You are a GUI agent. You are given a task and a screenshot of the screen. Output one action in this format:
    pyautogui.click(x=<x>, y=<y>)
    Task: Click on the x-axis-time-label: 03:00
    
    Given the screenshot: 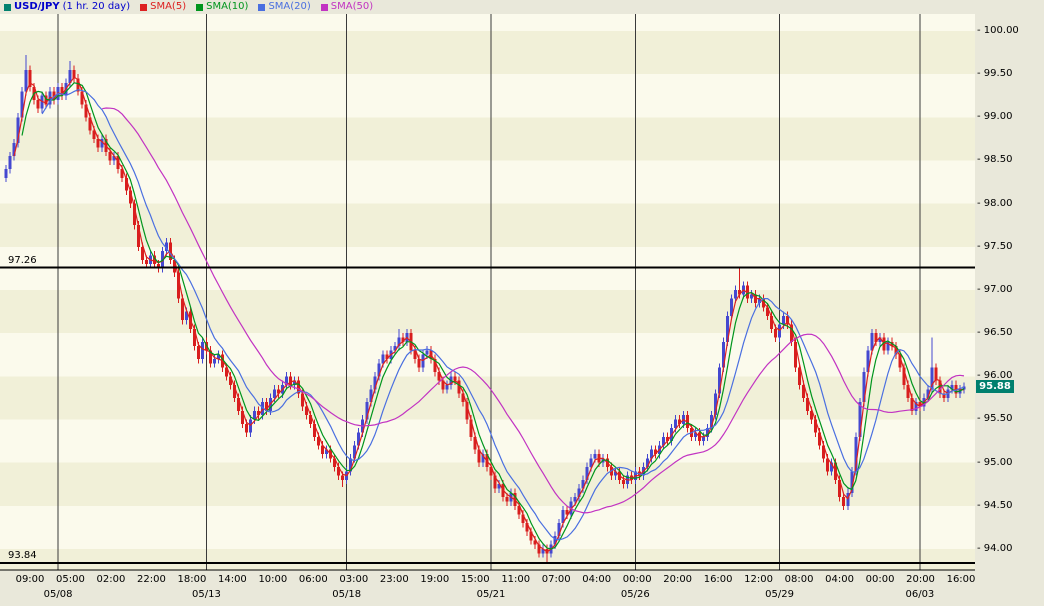 What is the action you would take?
    pyautogui.click(x=354, y=579)
    